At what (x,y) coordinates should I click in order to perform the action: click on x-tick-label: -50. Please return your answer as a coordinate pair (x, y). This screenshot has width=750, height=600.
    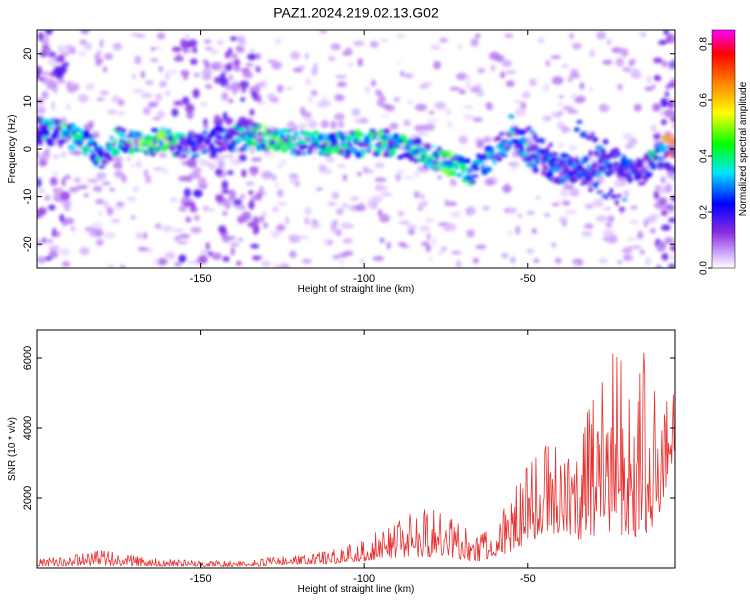
    Looking at the image, I should click on (528, 579).